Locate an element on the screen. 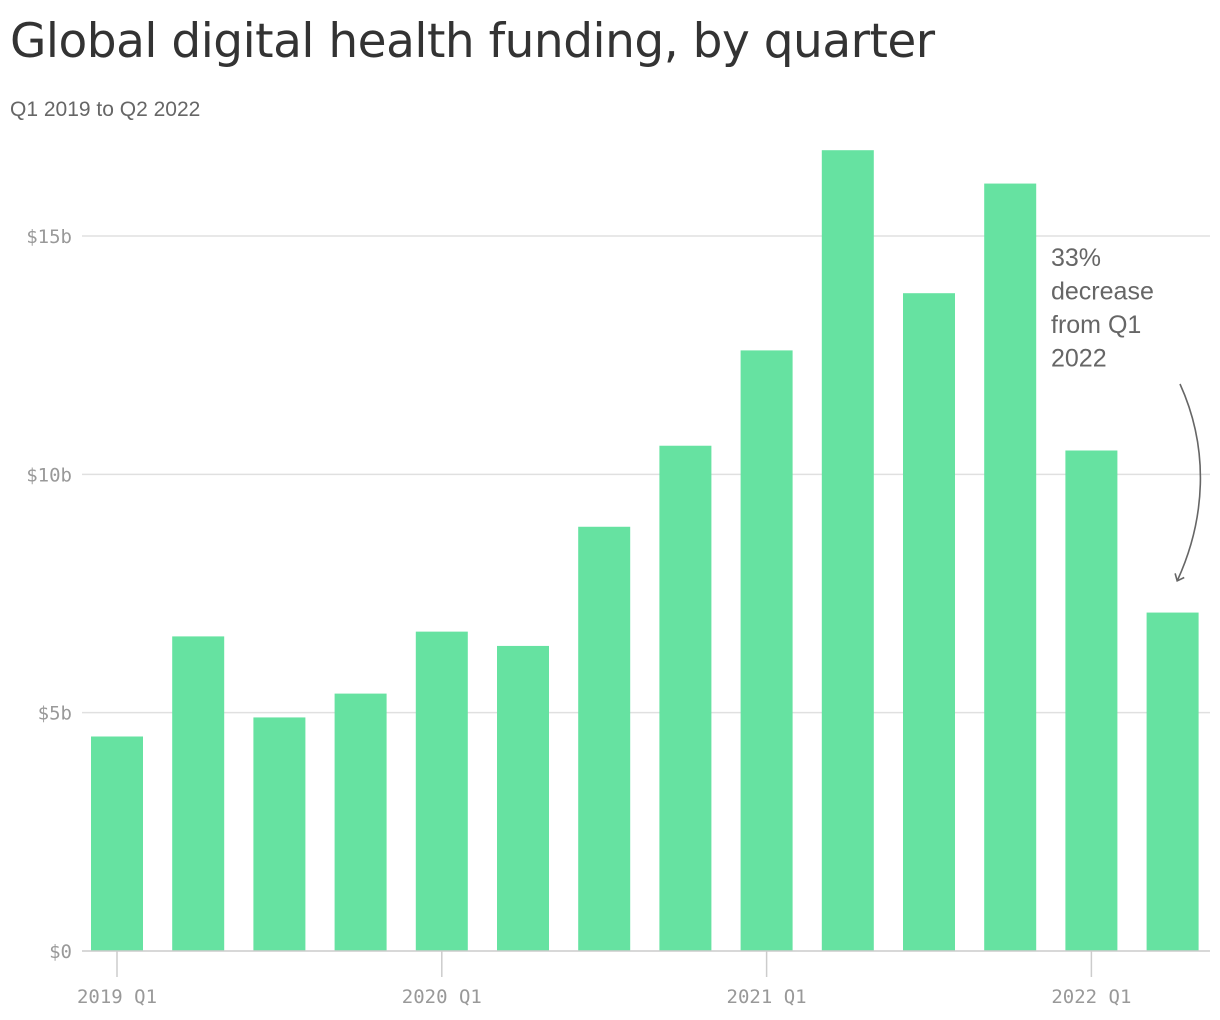  bar-2021-q1 is located at coordinates (766, 650).